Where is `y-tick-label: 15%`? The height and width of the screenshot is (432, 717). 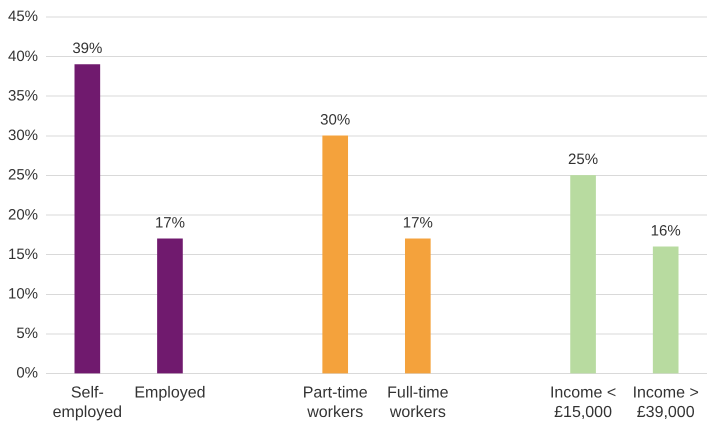 y-tick-label: 15% is located at coordinates (23, 254).